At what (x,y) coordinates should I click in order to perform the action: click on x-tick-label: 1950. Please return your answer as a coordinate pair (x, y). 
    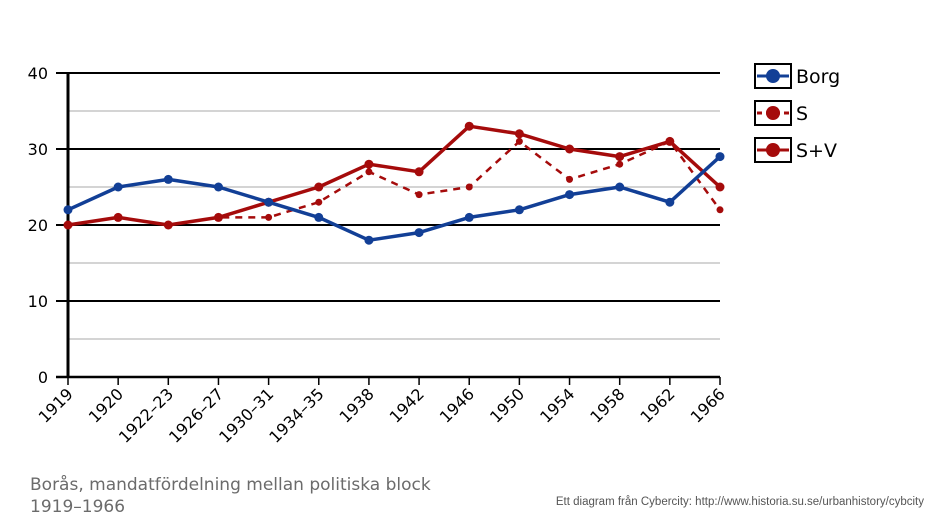
    Looking at the image, I should click on (507, 405).